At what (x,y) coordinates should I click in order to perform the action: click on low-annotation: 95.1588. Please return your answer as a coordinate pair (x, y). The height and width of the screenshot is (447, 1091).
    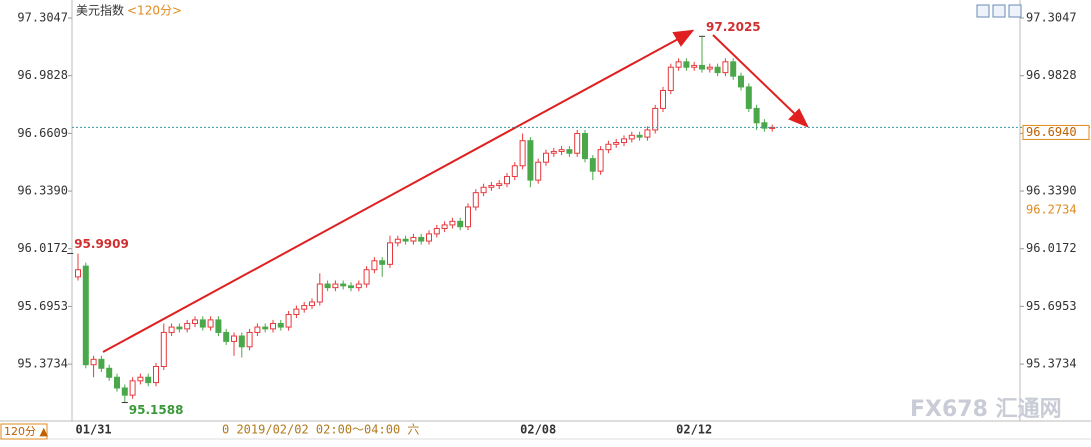
    Looking at the image, I should click on (156, 410).